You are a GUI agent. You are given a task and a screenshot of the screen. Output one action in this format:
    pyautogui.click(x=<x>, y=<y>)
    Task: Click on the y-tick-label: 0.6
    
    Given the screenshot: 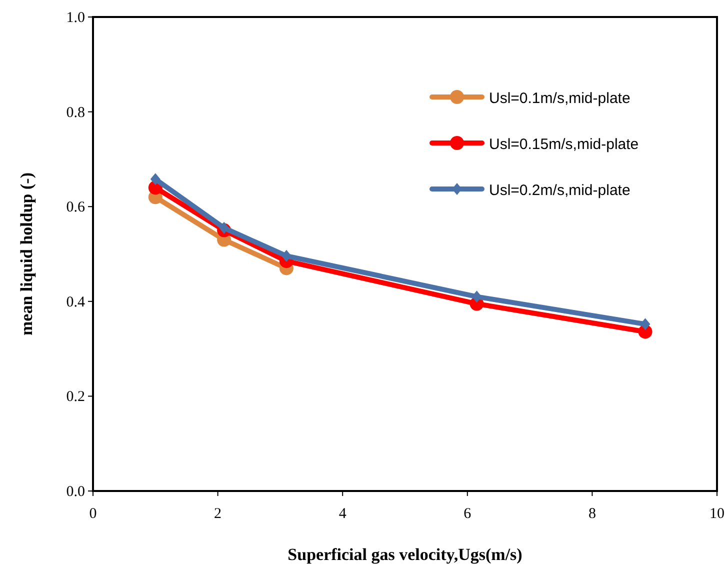 What is the action you would take?
    pyautogui.click(x=76, y=208)
    